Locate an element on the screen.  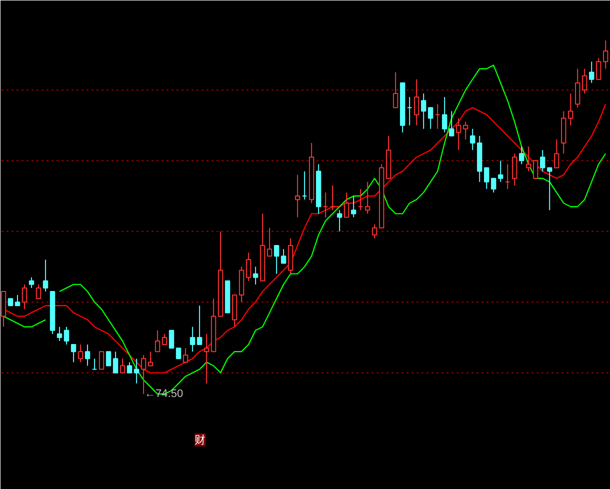
text: 财 is located at coordinates (200, 440).